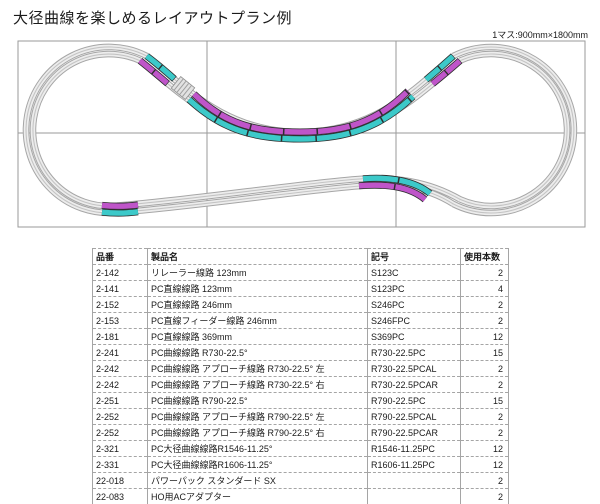 This screenshot has height=504, width=600. What do you see at coordinates (257, 464) in the screenshot?
I see `cell-product-name: PC大径曲線線路R1606-11.25°` at bounding box center [257, 464].